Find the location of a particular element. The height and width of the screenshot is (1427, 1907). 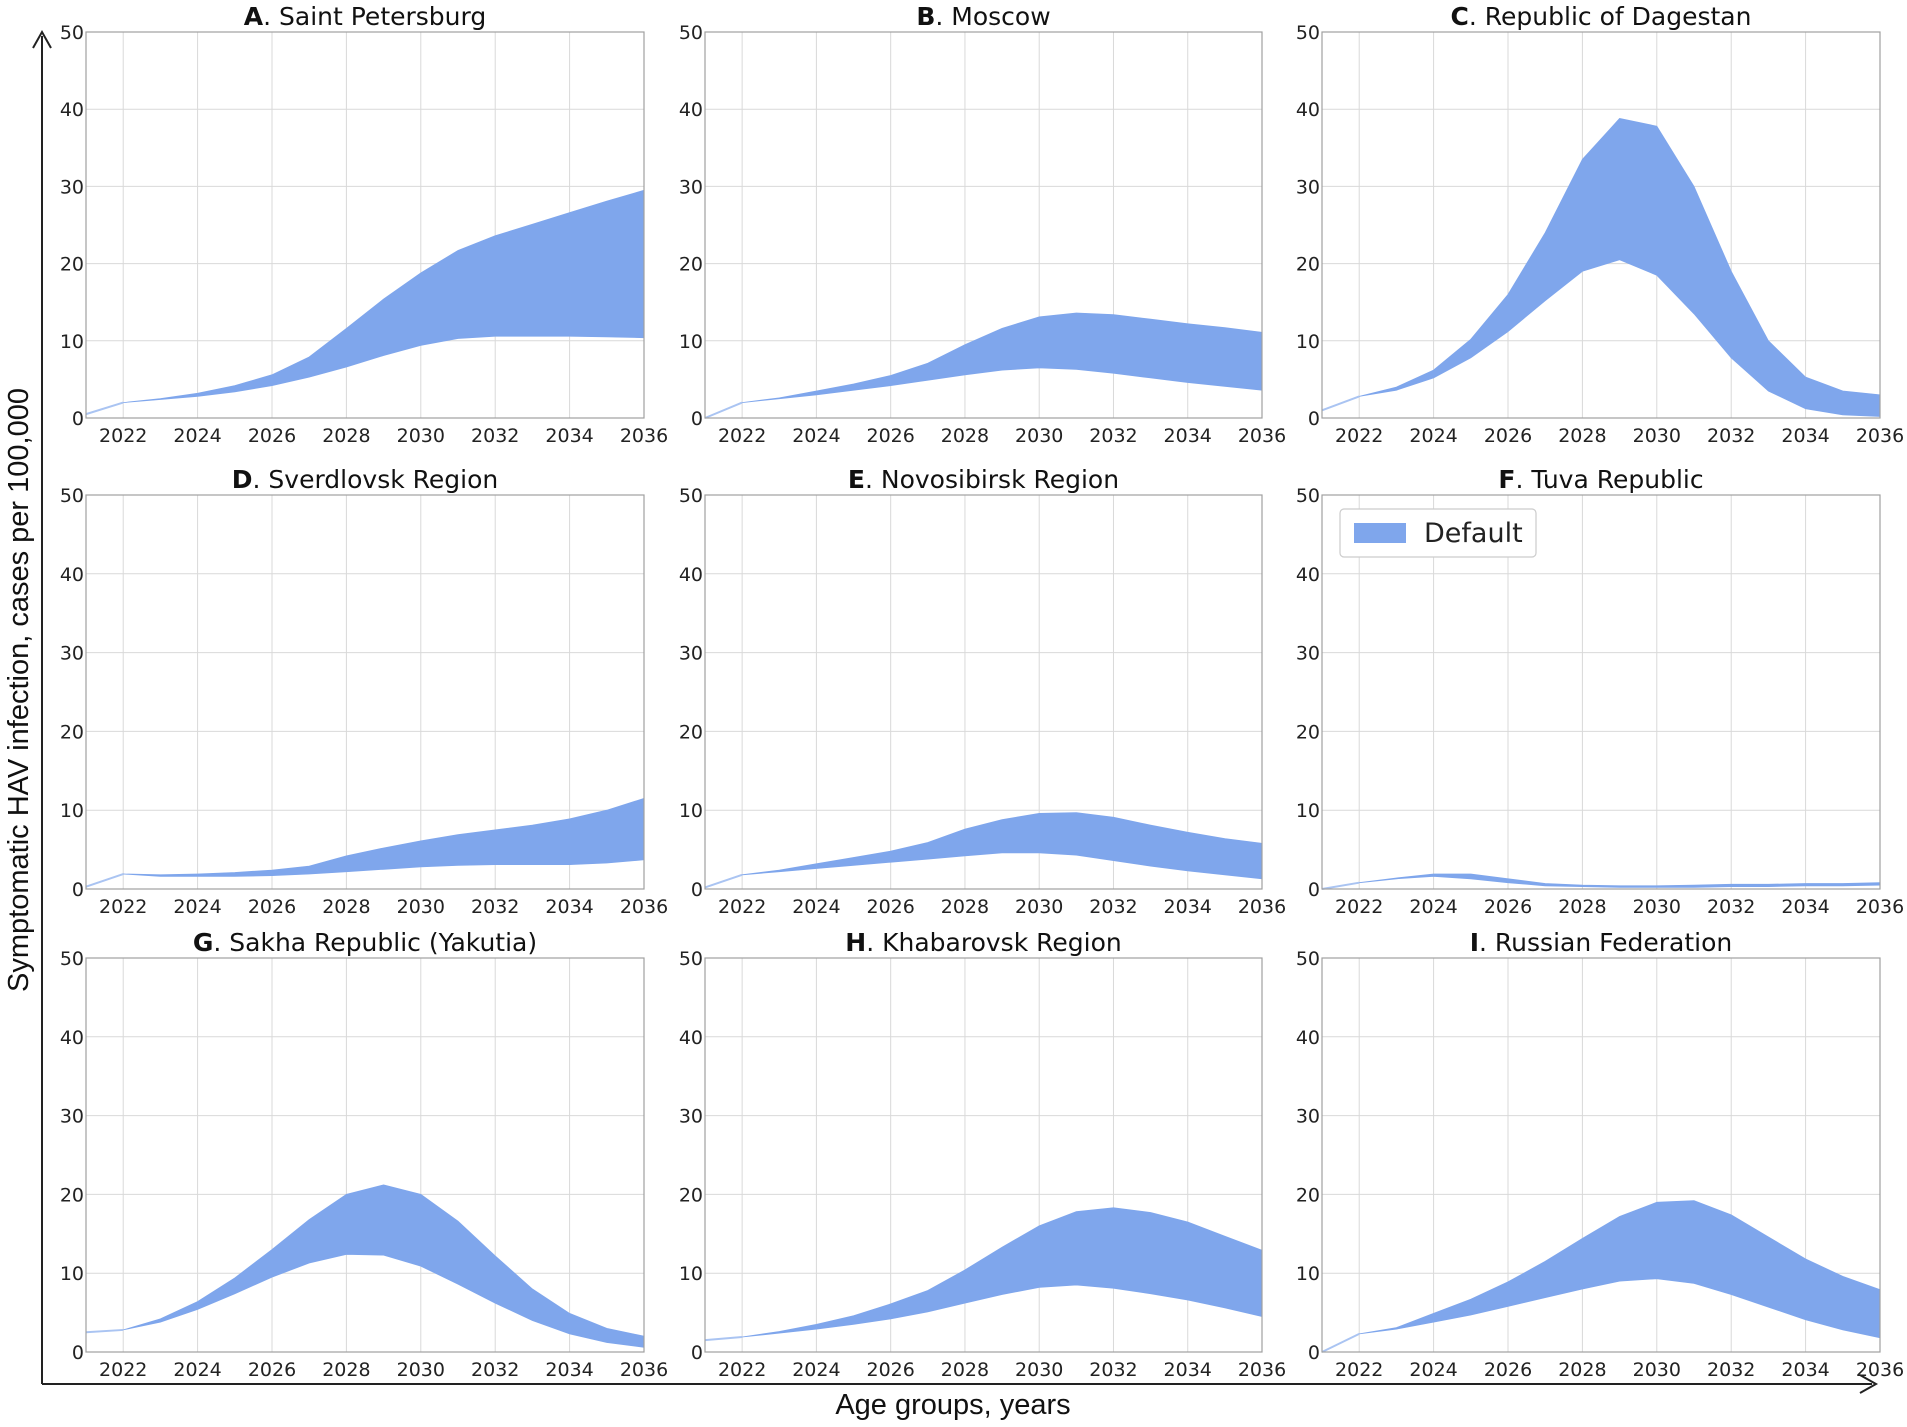

panel-a-xtick-2024: 2024 is located at coordinates (197, 436).